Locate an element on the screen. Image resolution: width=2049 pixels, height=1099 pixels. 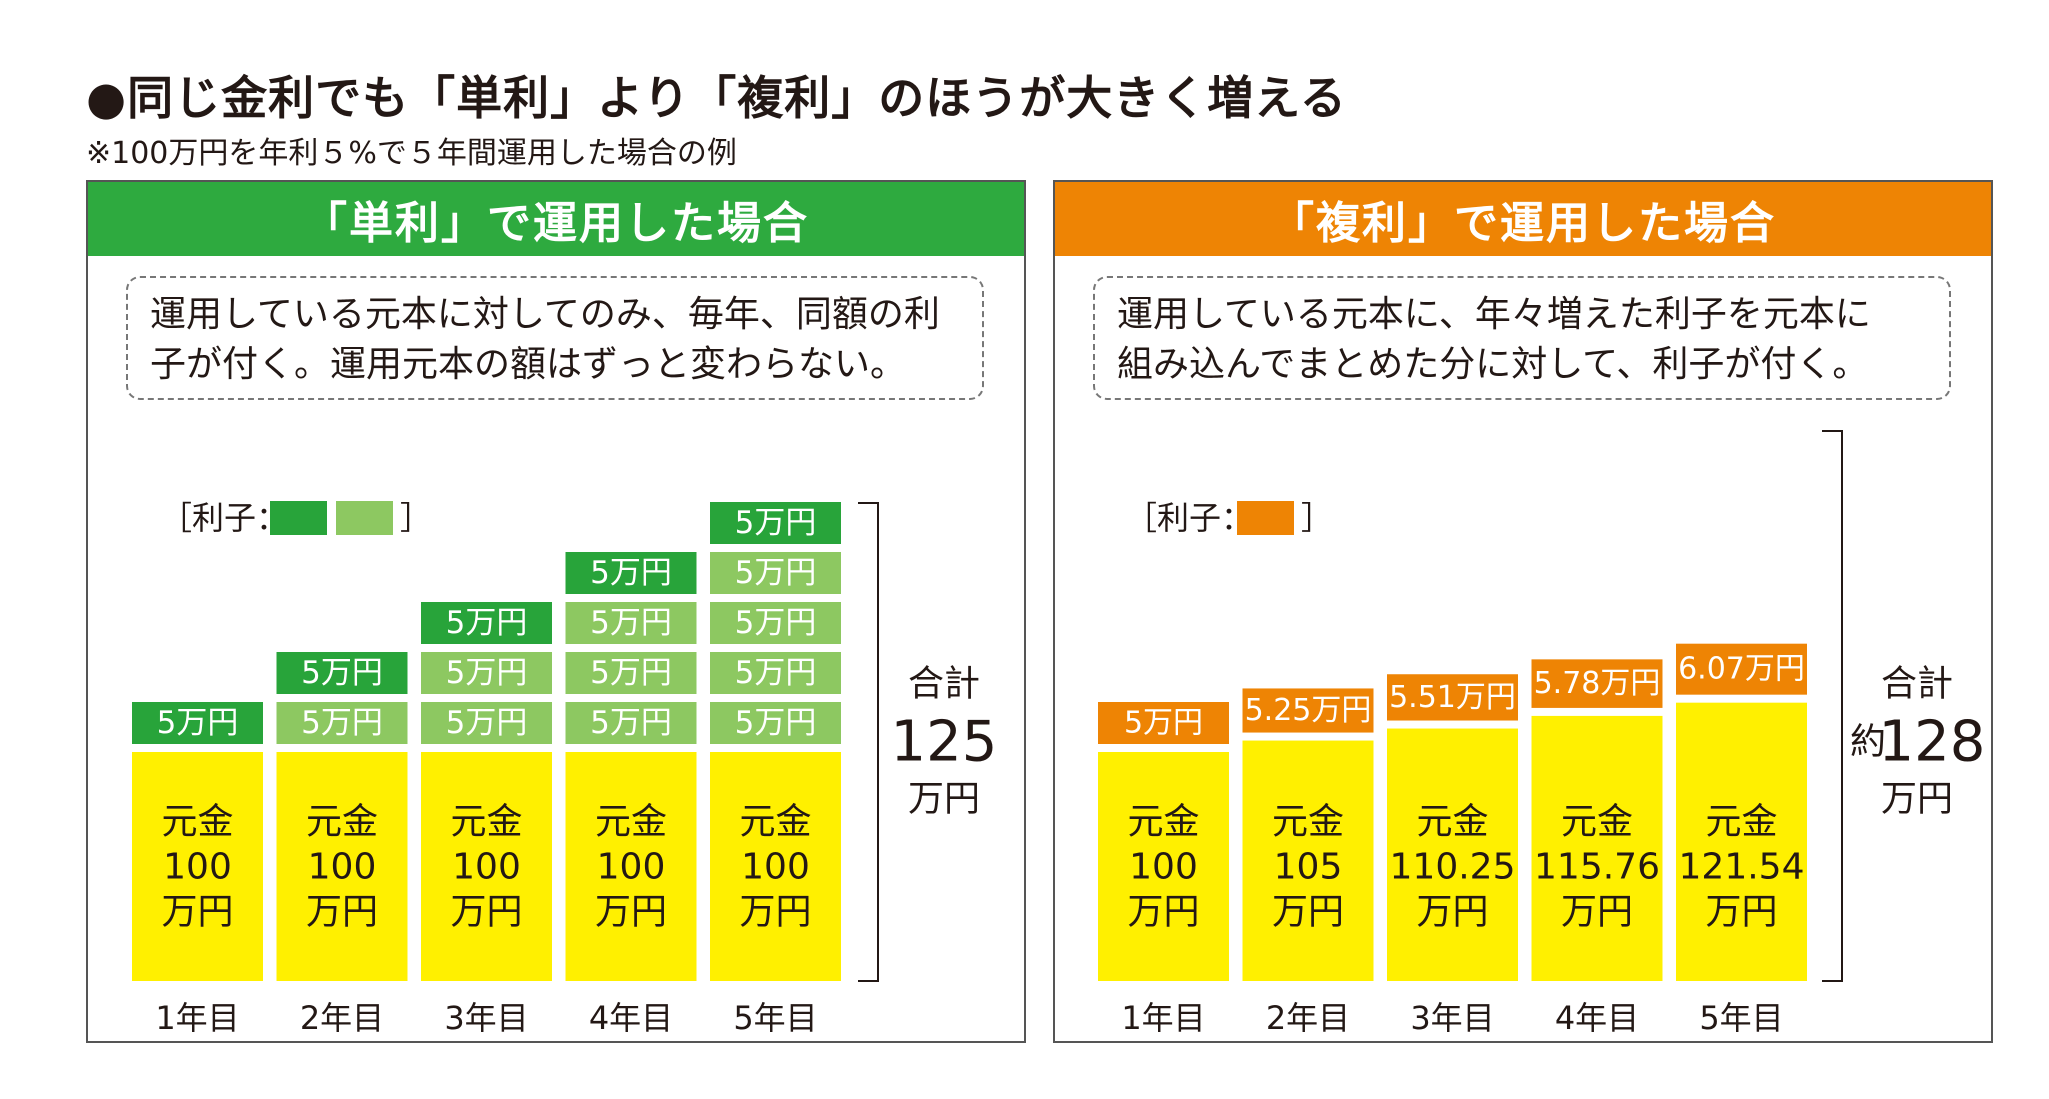
x-tick-label: 1年目 is located at coordinates (197, 1018).